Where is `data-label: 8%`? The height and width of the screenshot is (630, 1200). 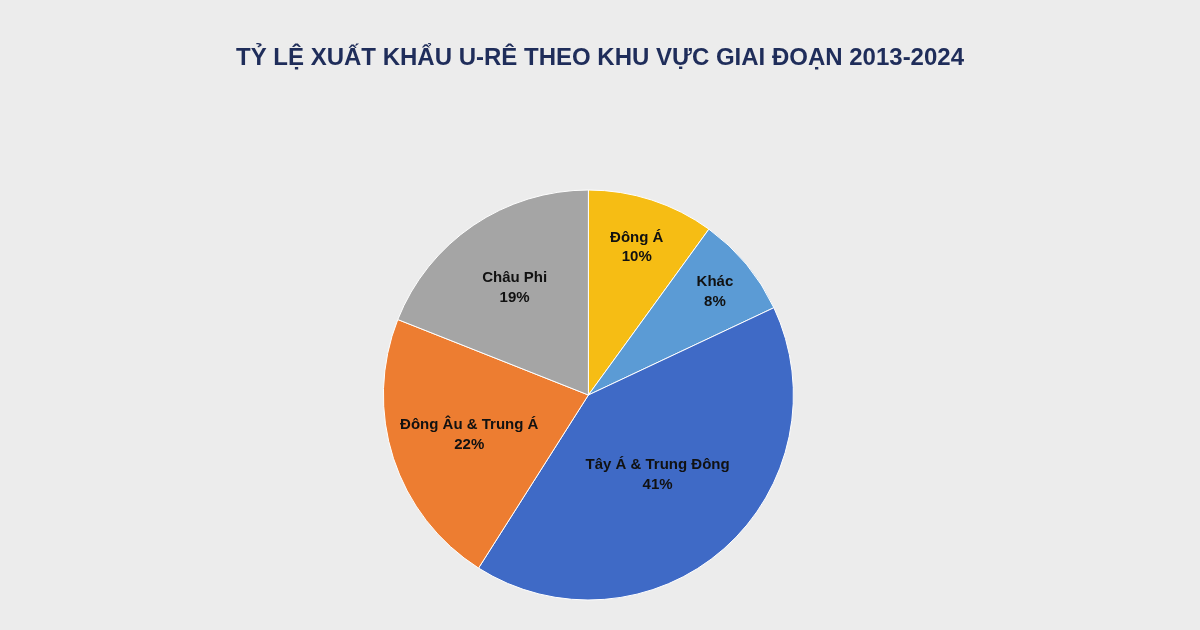
data-label: 8% is located at coordinates (715, 300).